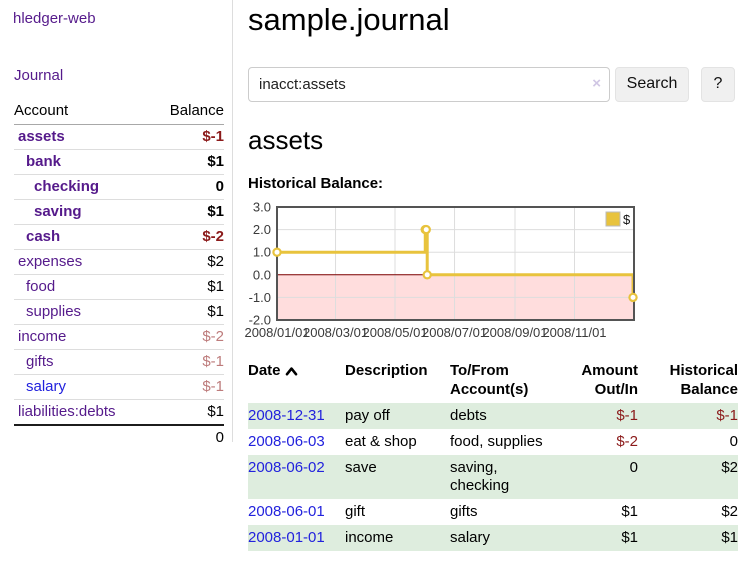  What do you see at coordinates (119, 387) in the screenshot?
I see `account-row: salary $-1` at bounding box center [119, 387].